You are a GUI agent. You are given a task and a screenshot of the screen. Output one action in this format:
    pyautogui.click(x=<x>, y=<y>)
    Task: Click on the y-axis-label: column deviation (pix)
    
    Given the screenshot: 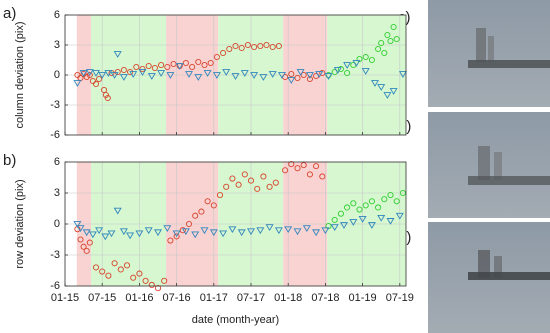 What is the action you would take?
    pyautogui.click(x=20, y=75)
    